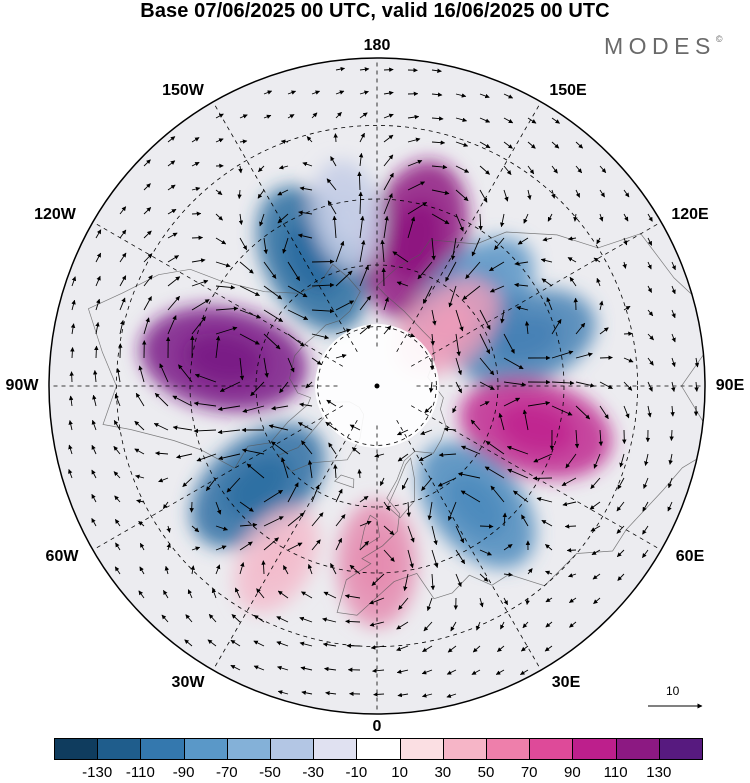  I want to click on colorbar-tick-label: 10, so click(399, 772).